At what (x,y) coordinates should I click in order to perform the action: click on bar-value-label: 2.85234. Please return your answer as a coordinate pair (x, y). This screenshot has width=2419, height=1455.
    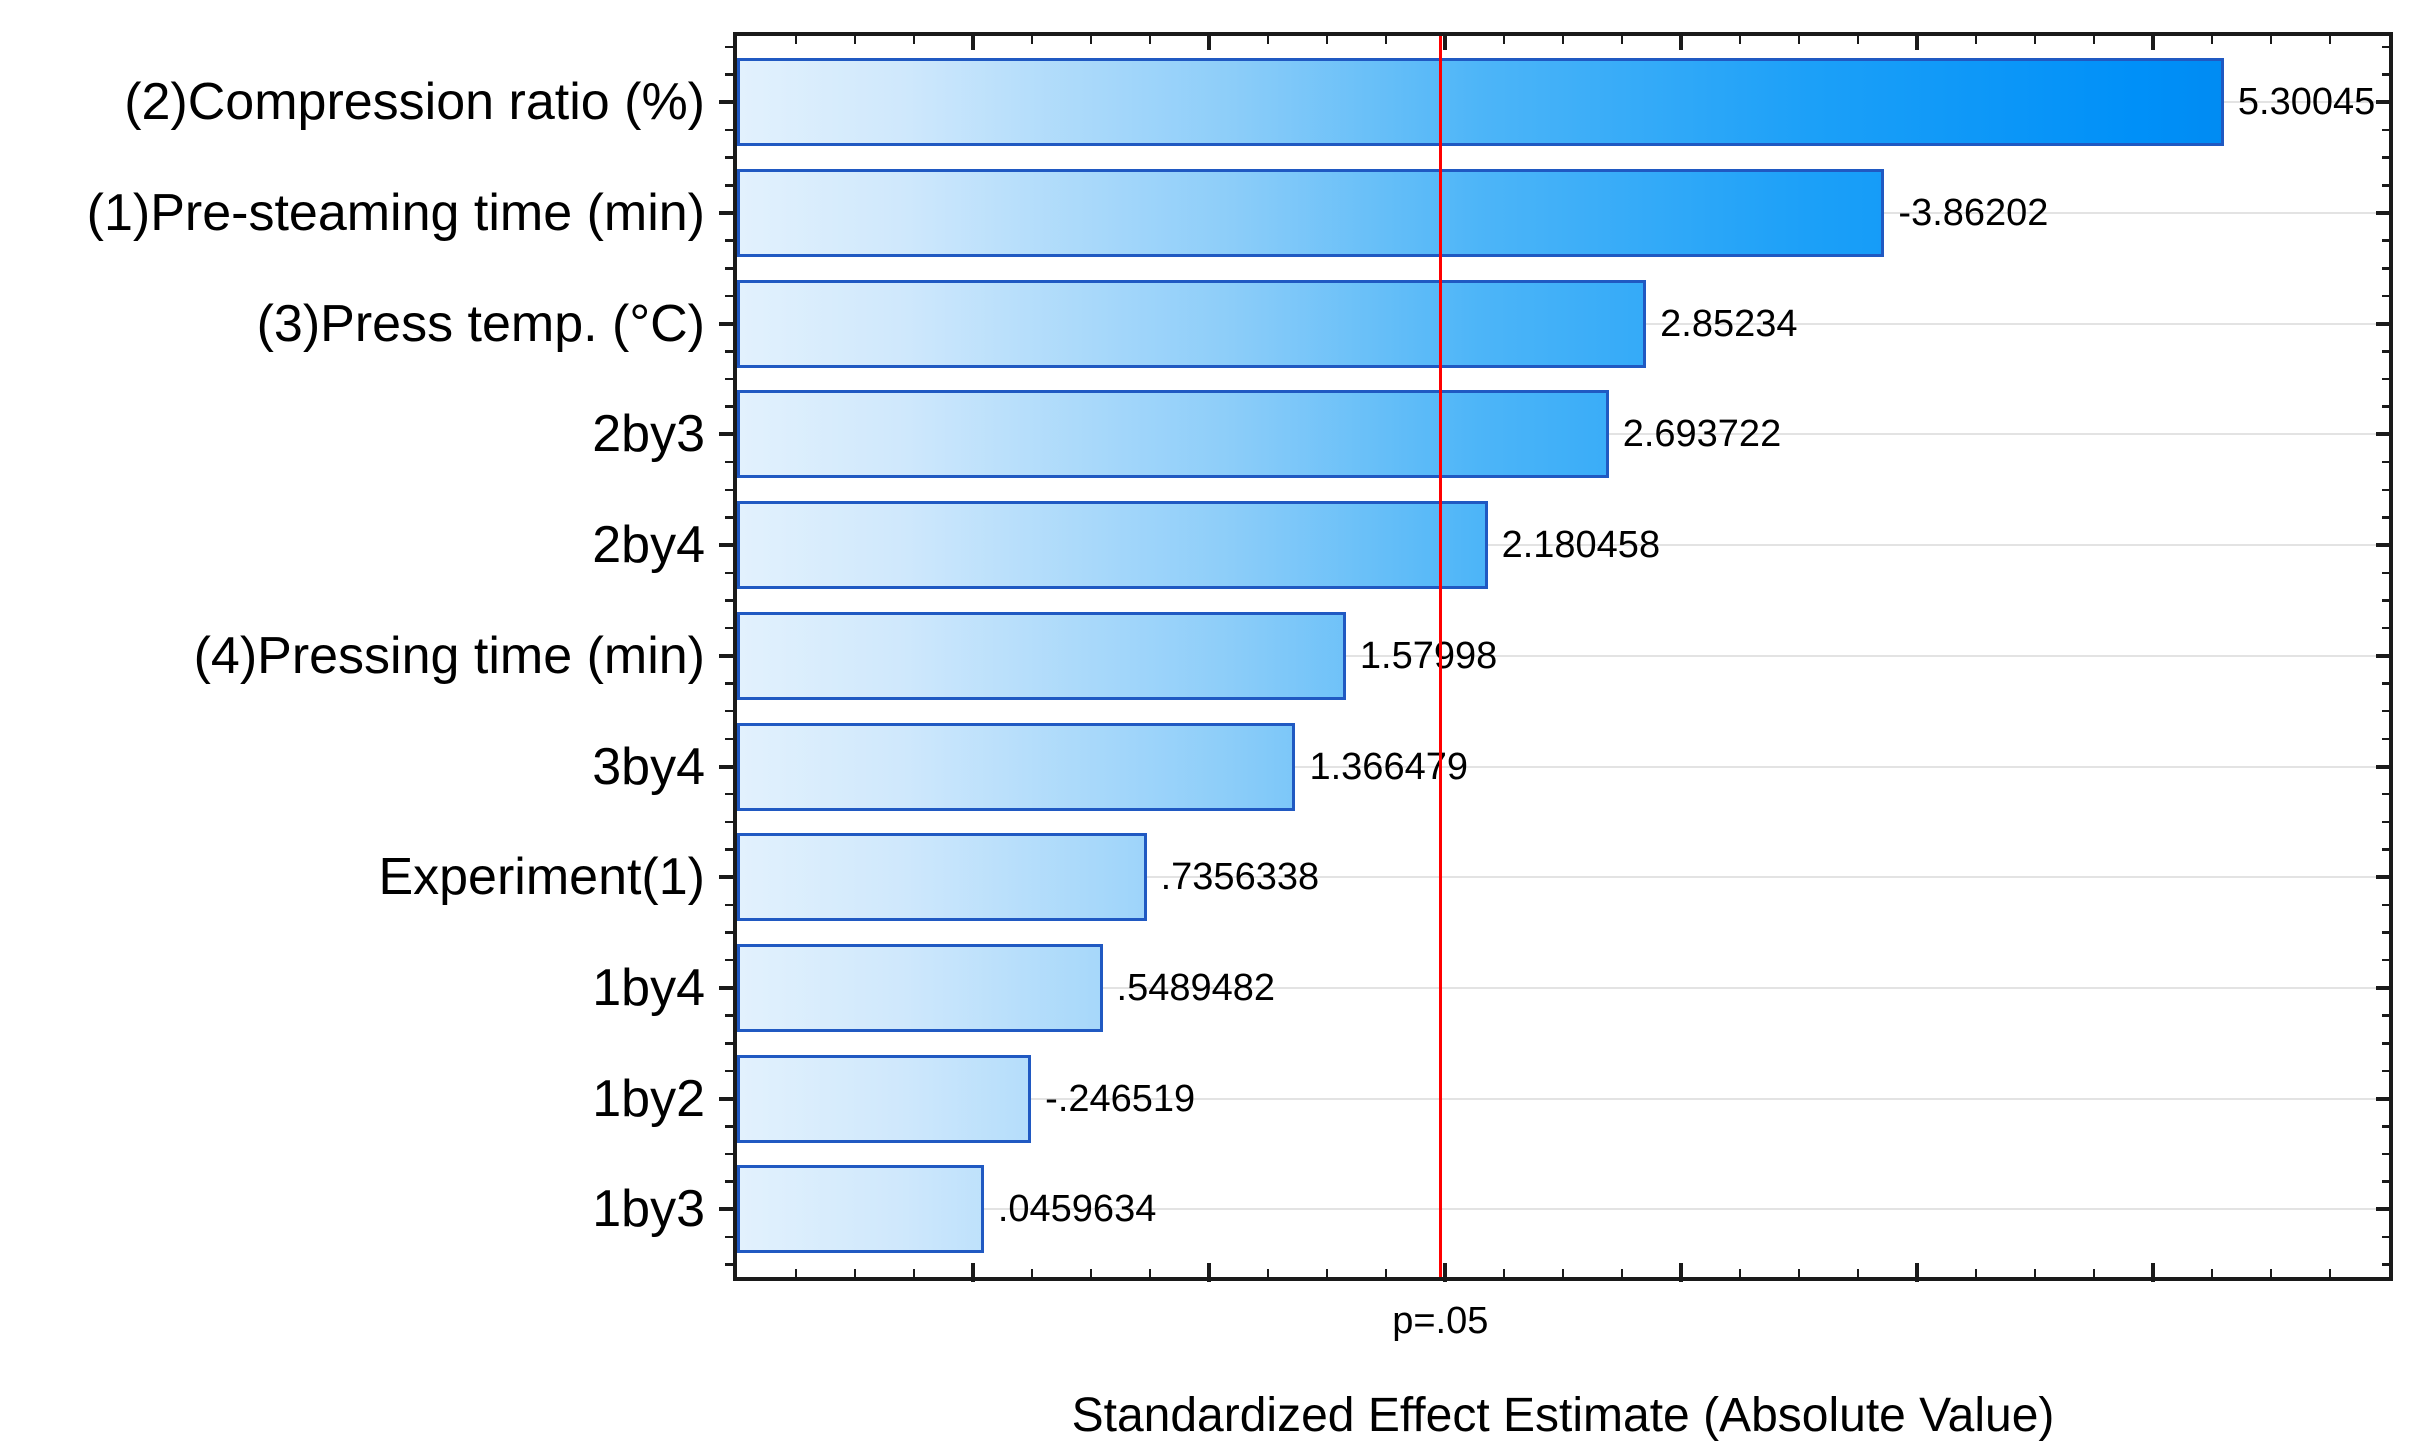
    Looking at the image, I should click on (1729, 323).